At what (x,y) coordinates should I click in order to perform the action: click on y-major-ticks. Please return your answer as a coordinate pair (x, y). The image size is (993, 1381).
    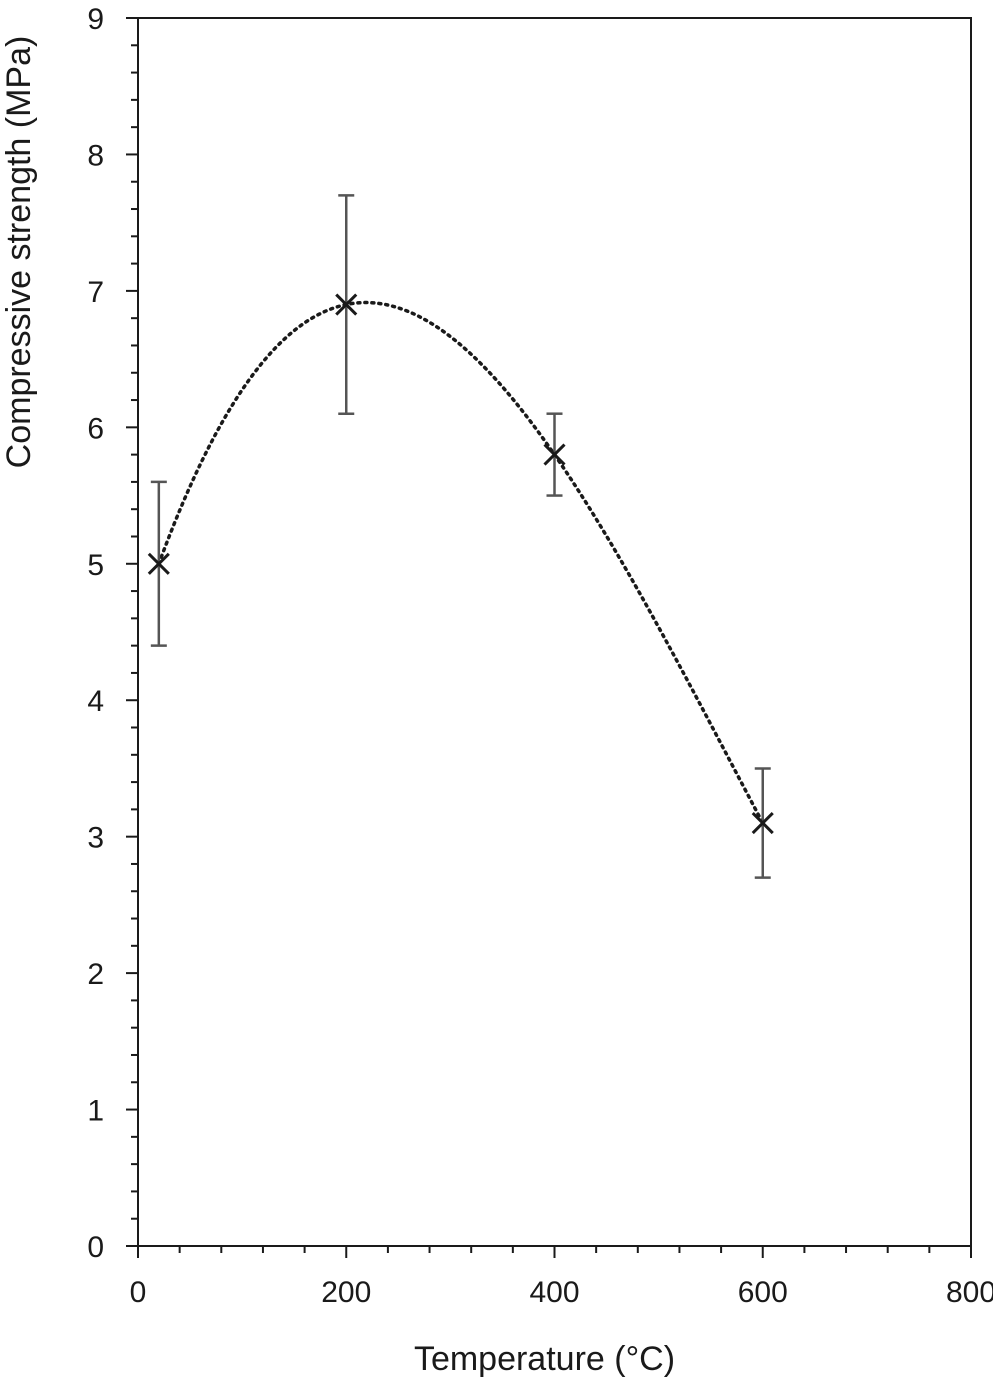
    Looking at the image, I should click on (132, 632).